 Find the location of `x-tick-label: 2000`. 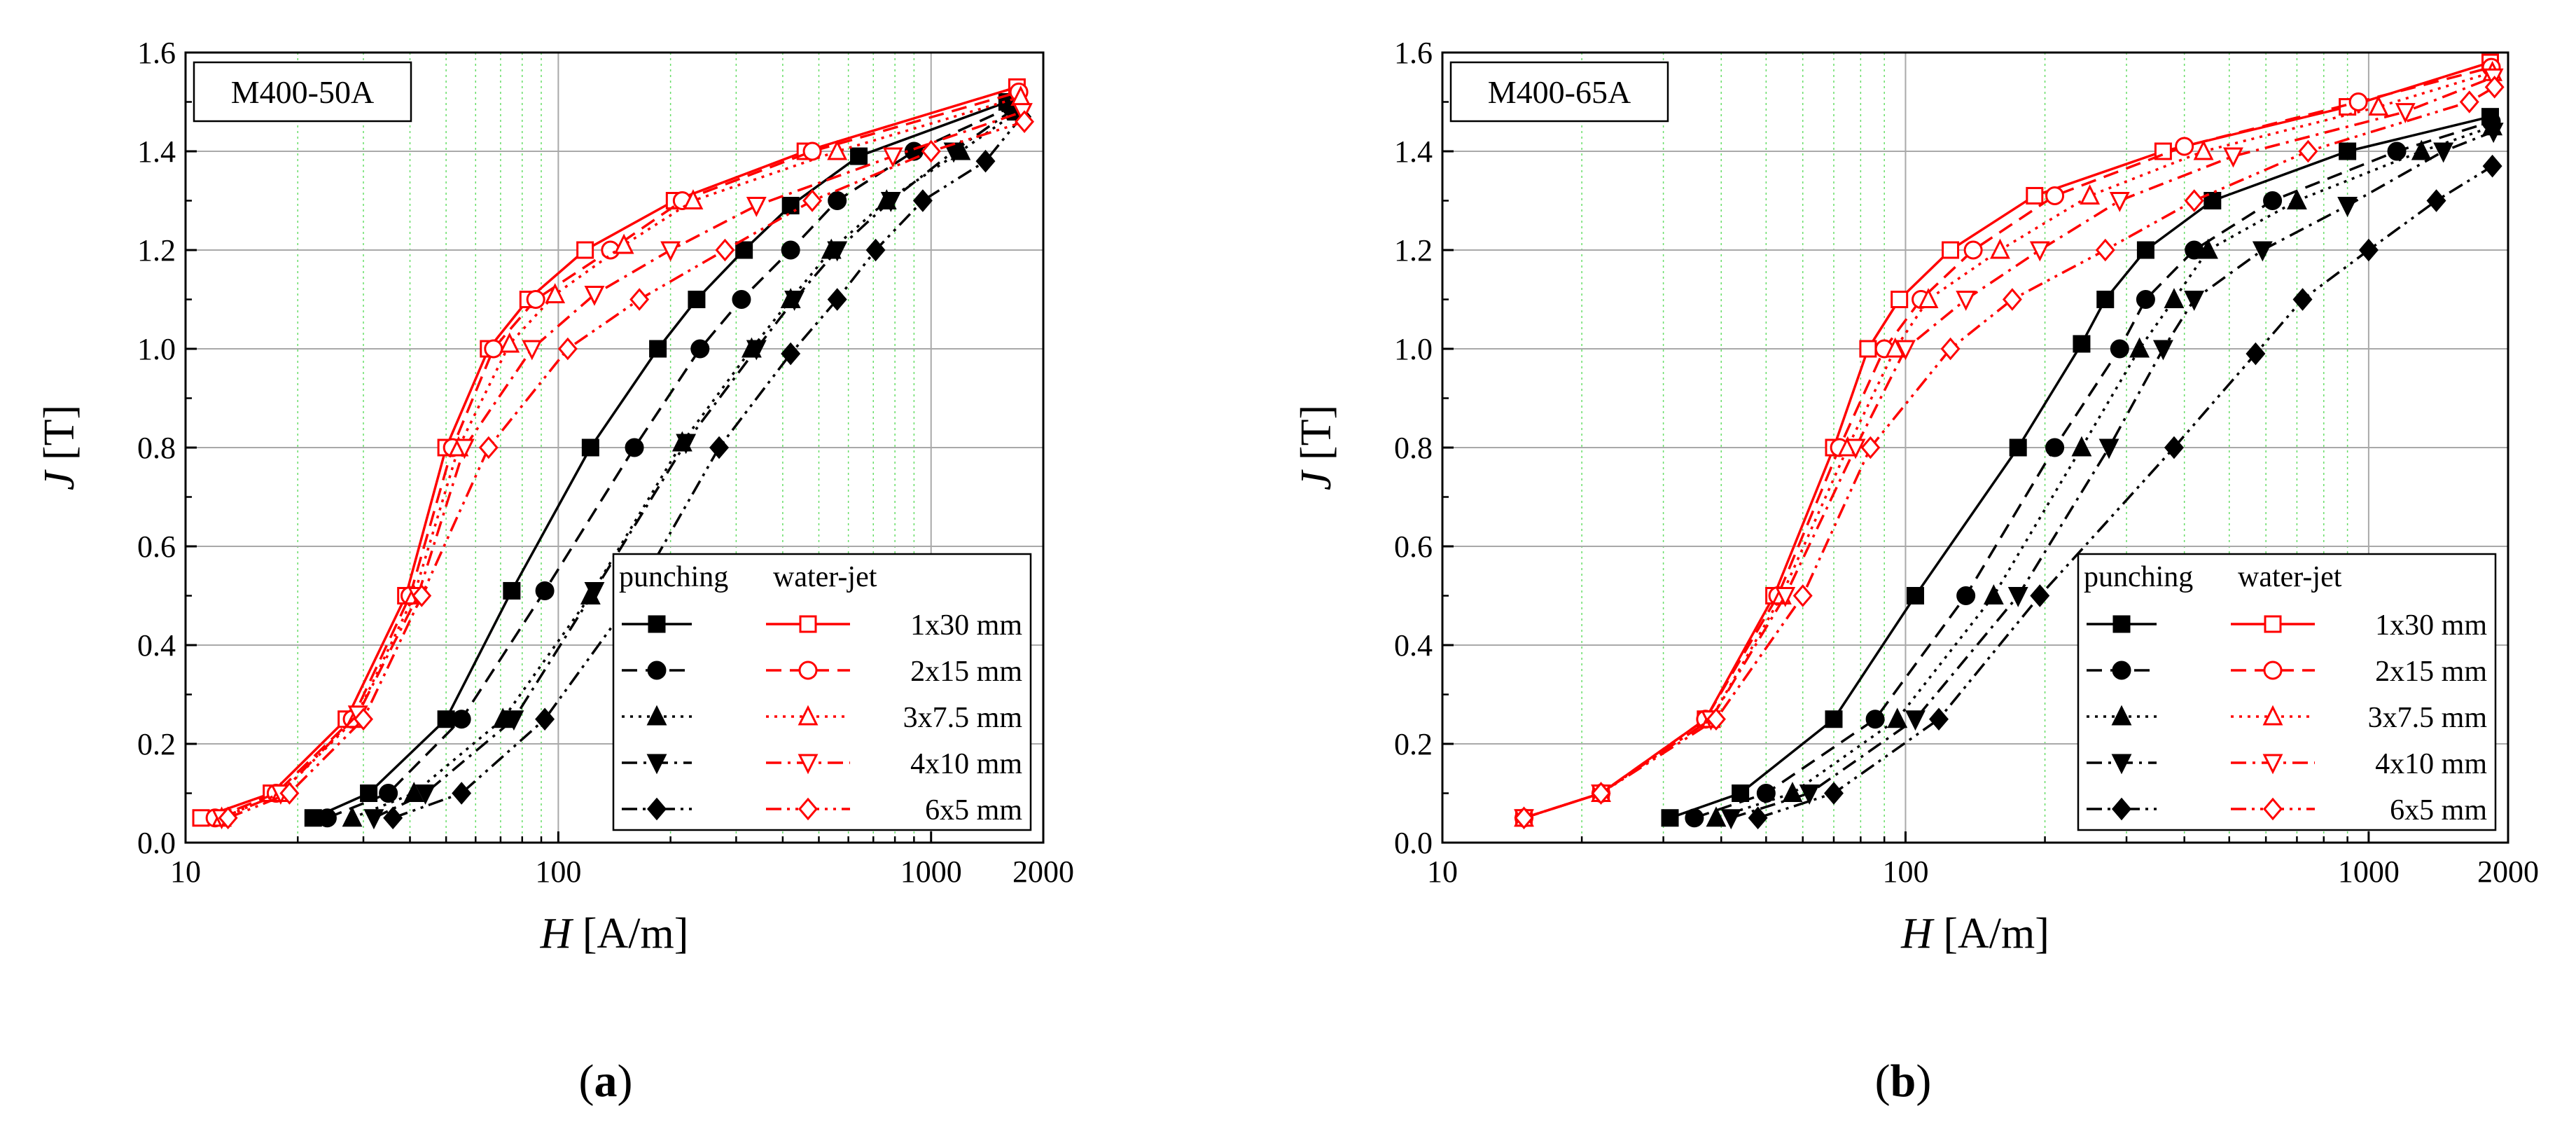

x-tick-label: 2000 is located at coordinates (1043, 872).